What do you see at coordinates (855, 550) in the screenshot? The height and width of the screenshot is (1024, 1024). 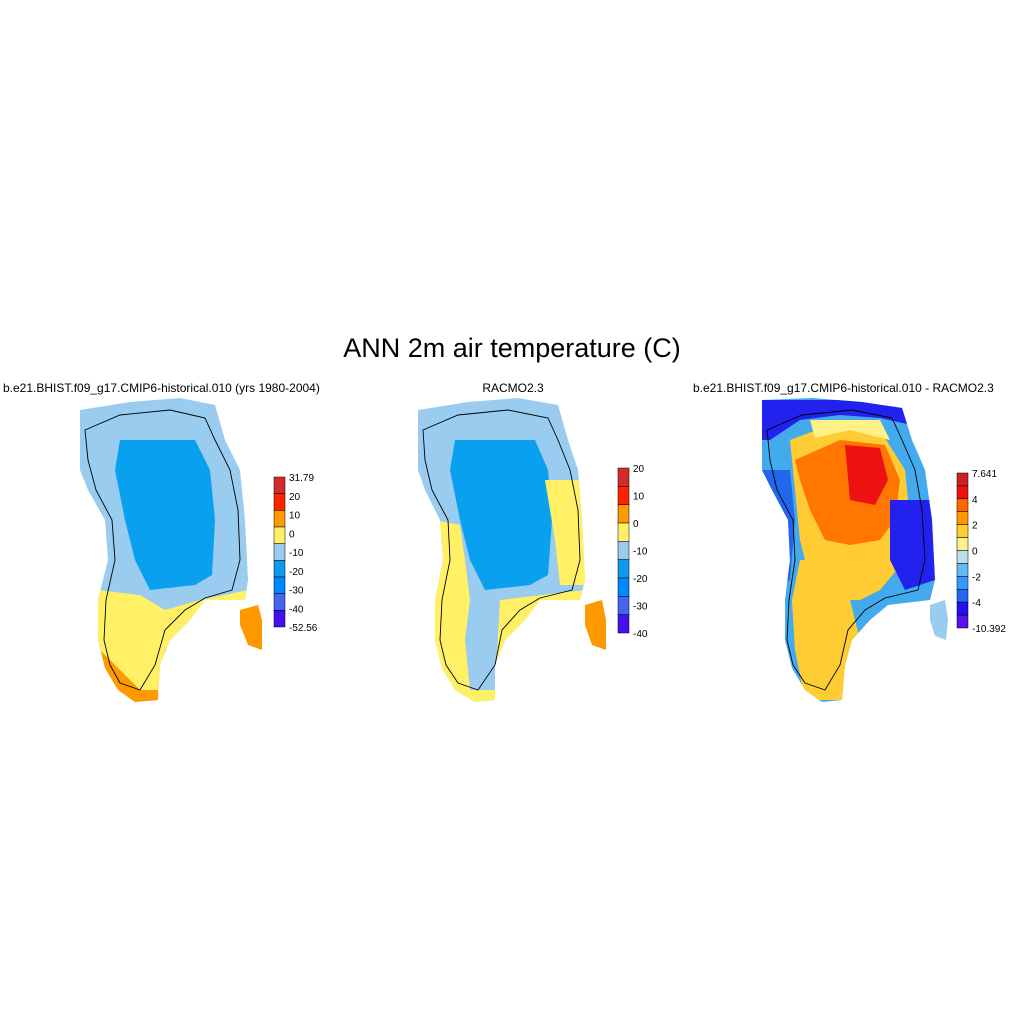 I see `map-panel-difference` at bounding box center [855, 550].